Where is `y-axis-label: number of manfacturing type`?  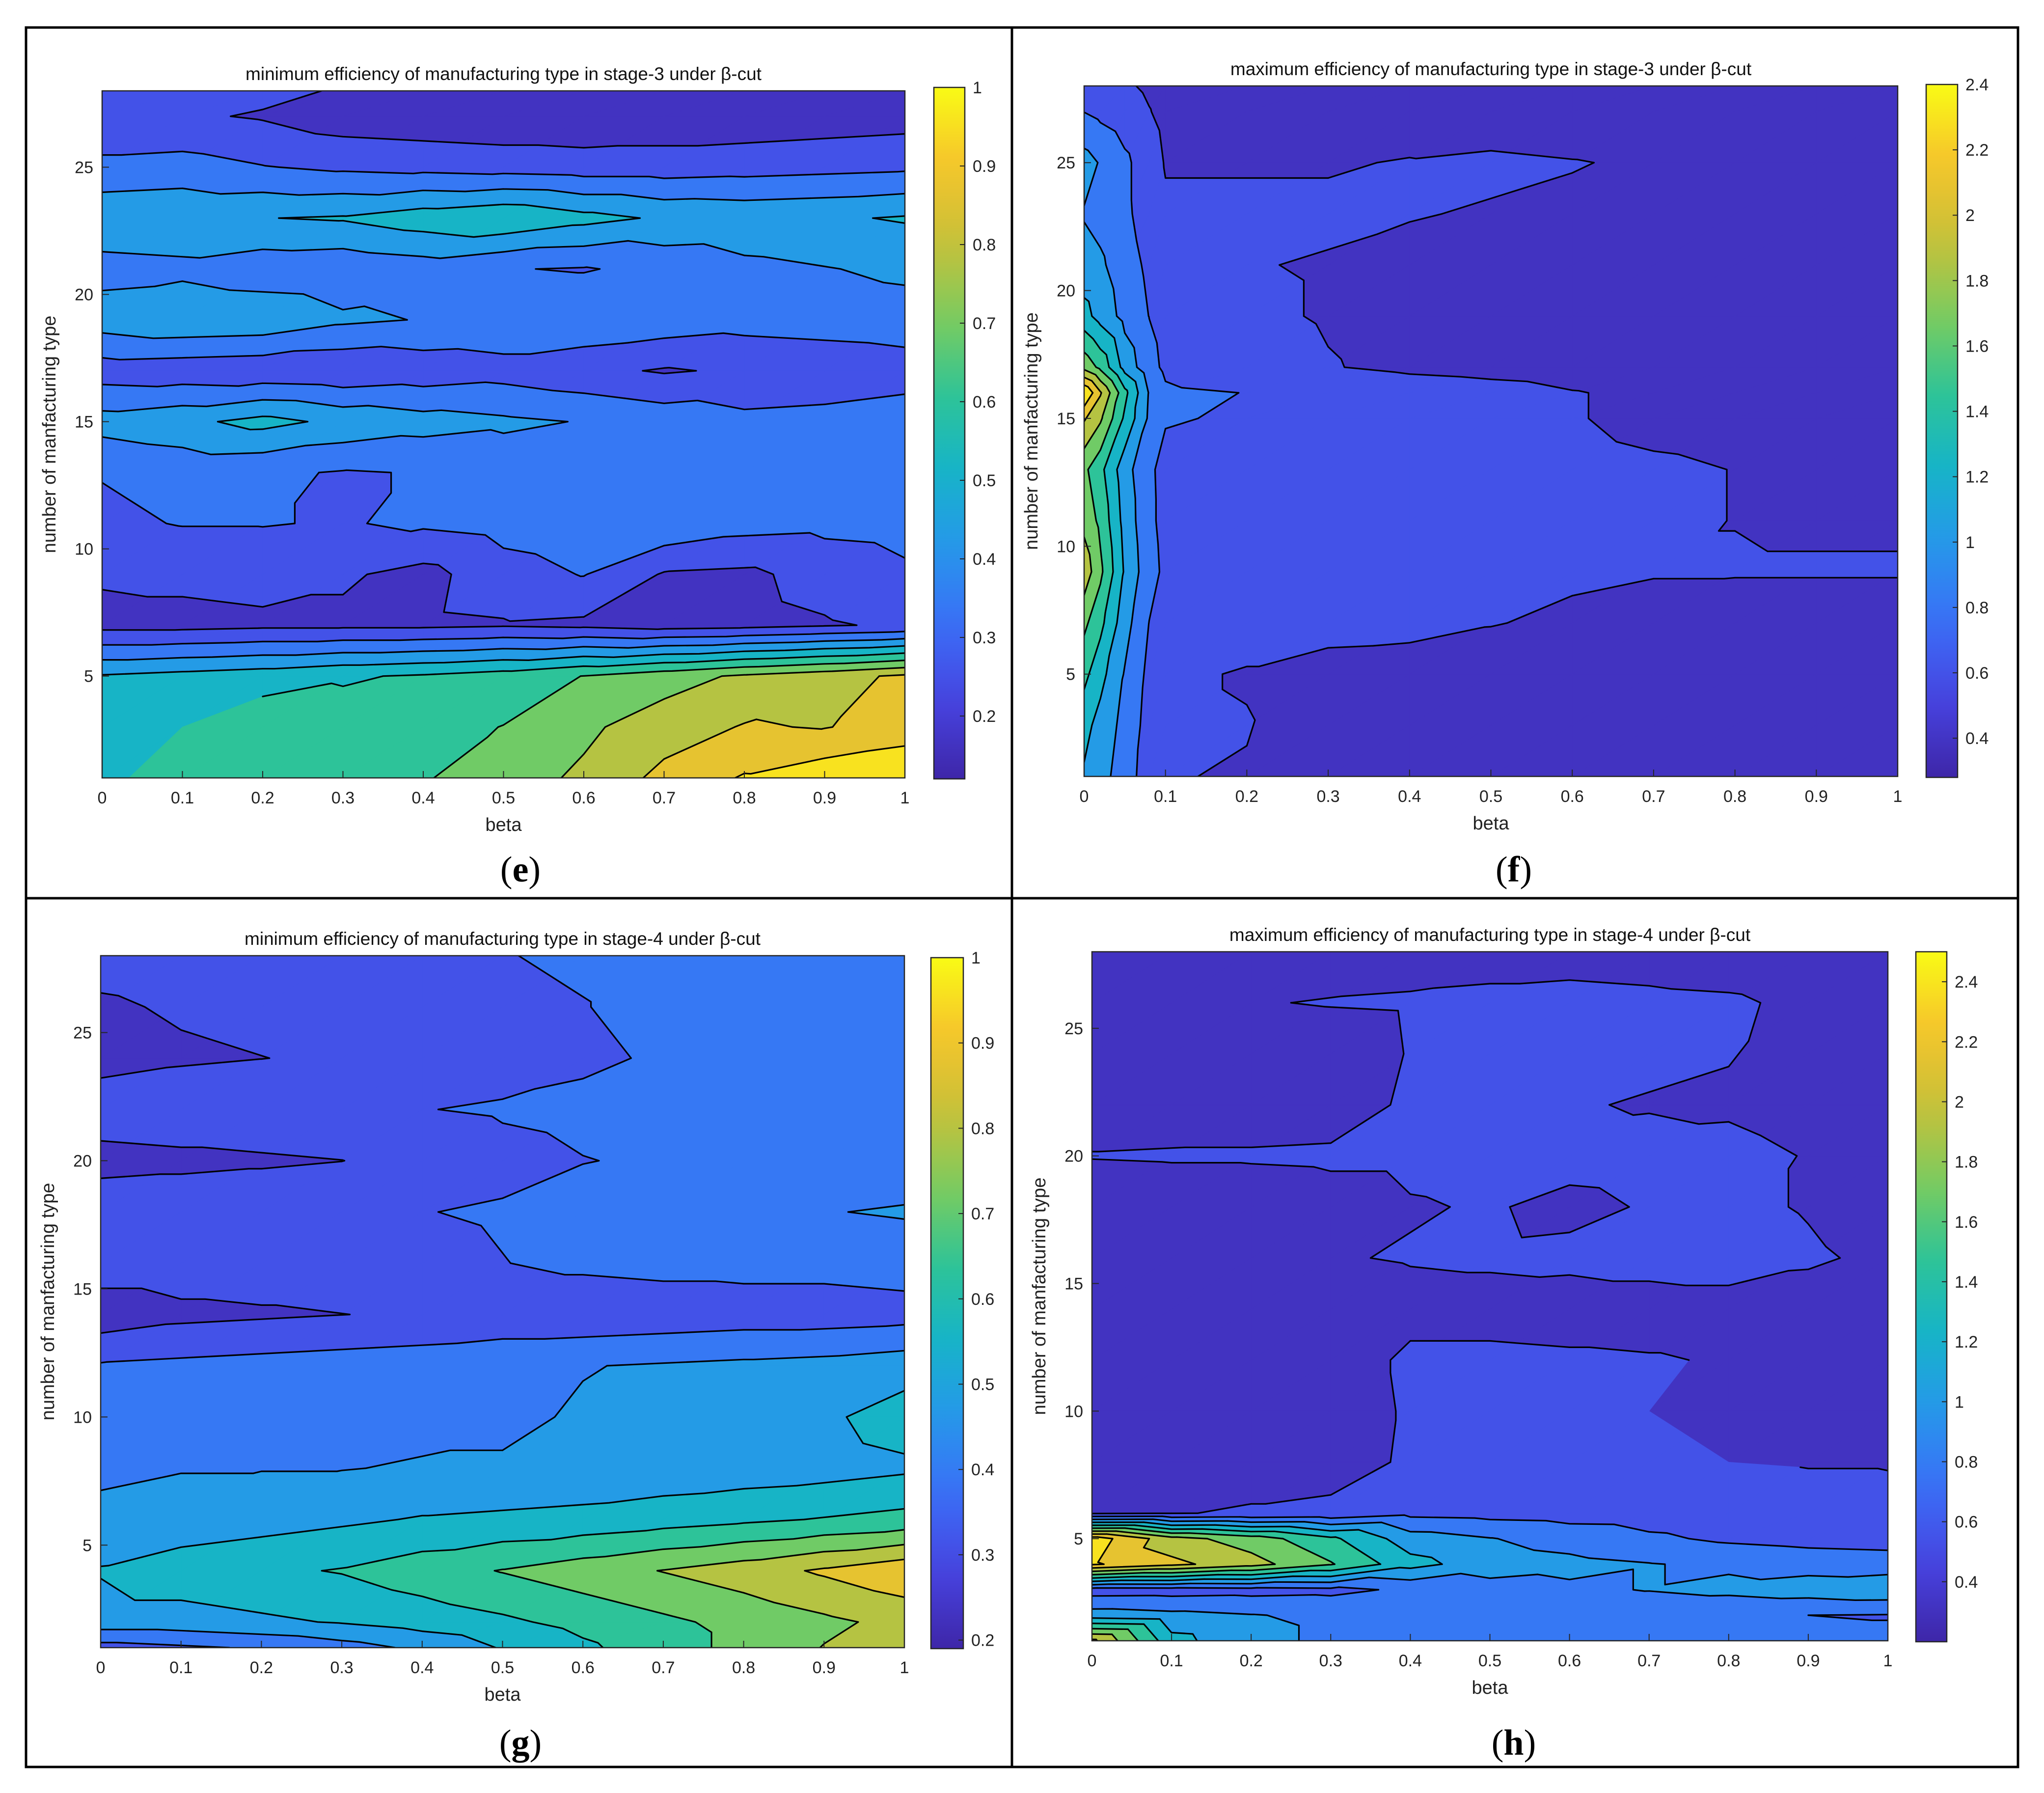 y-axis-label: number of manfacturing type is located at coordinates (48, 1302).